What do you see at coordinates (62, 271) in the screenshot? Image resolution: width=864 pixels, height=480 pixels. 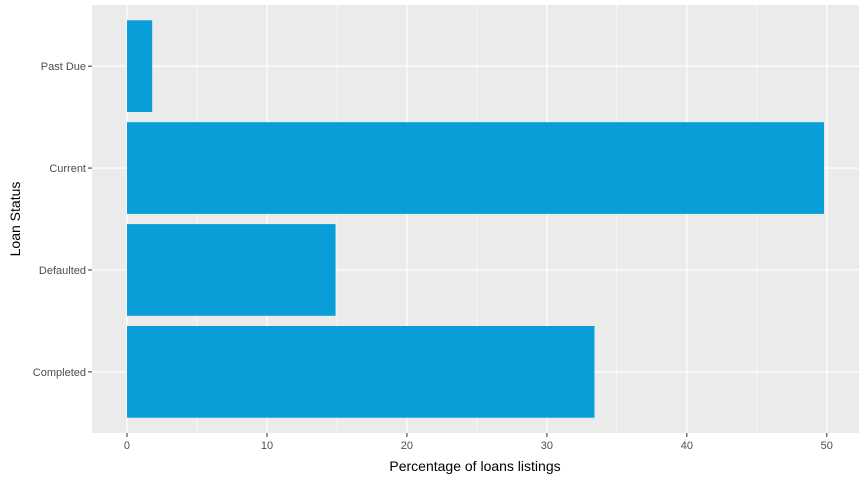 I see `y-tick-label: Defaulted` at bounding box center [62, 271].